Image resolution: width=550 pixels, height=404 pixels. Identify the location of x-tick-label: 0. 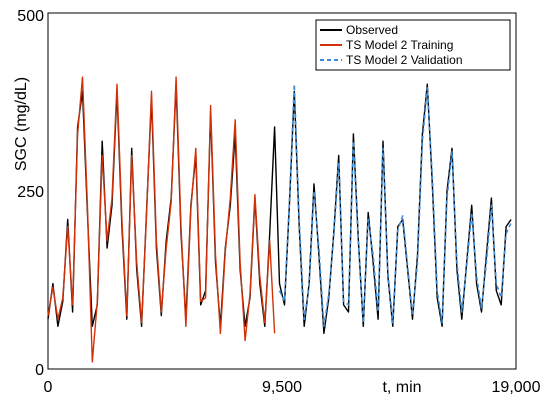
(48, 387).